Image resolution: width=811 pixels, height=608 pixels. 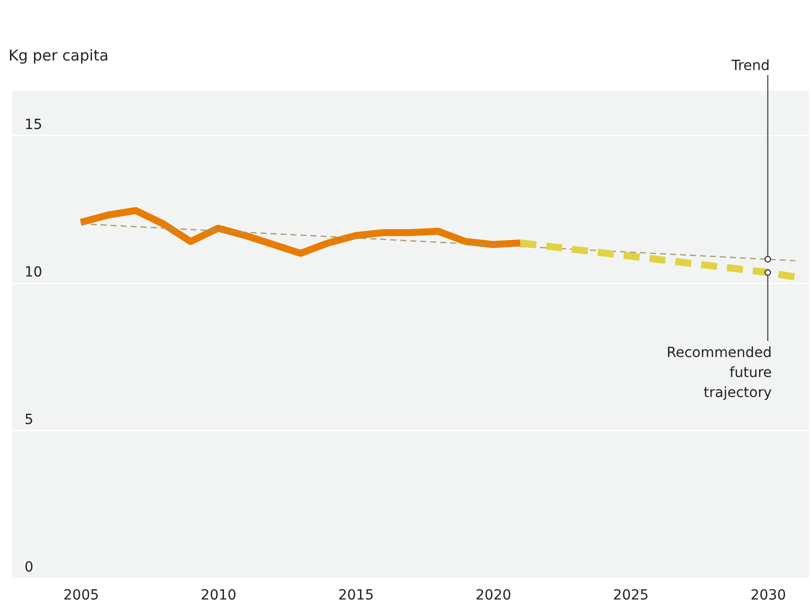 I want to click on x-tick-label: 2025, so click(x=631, y=596).